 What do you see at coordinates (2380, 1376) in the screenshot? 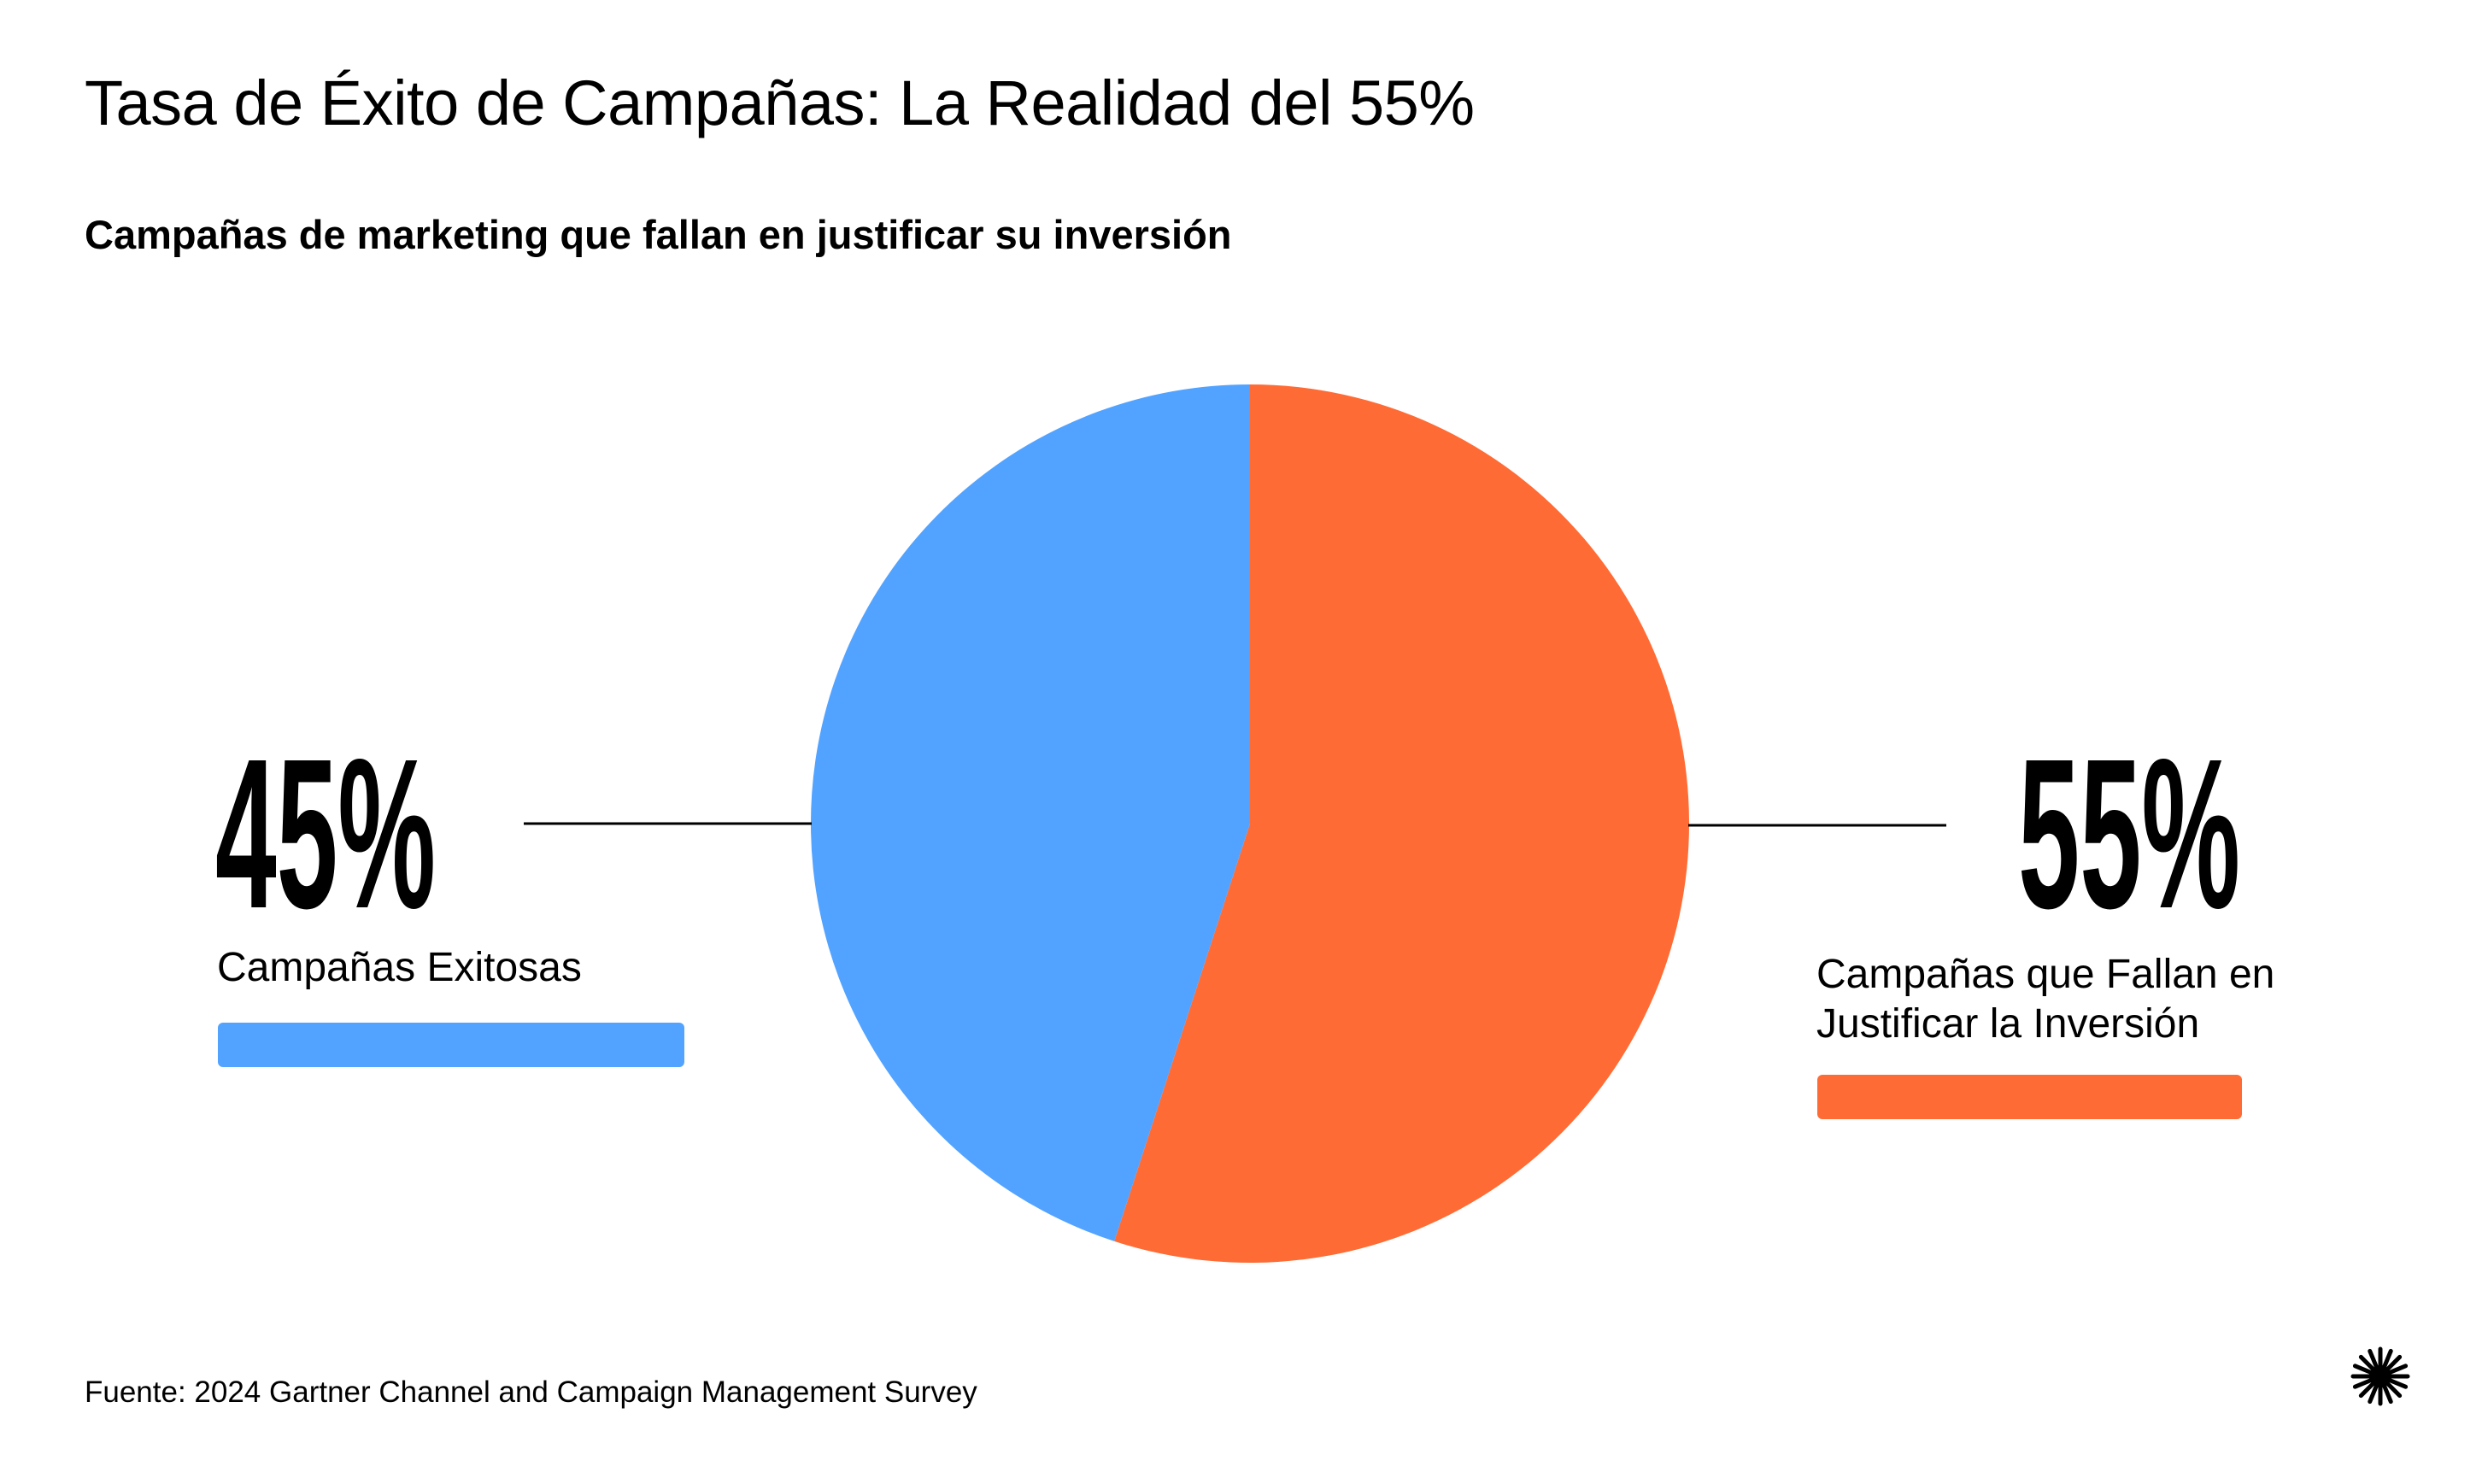
I see `asterisk-burst-icon` at bounding box center [2380, 1376].